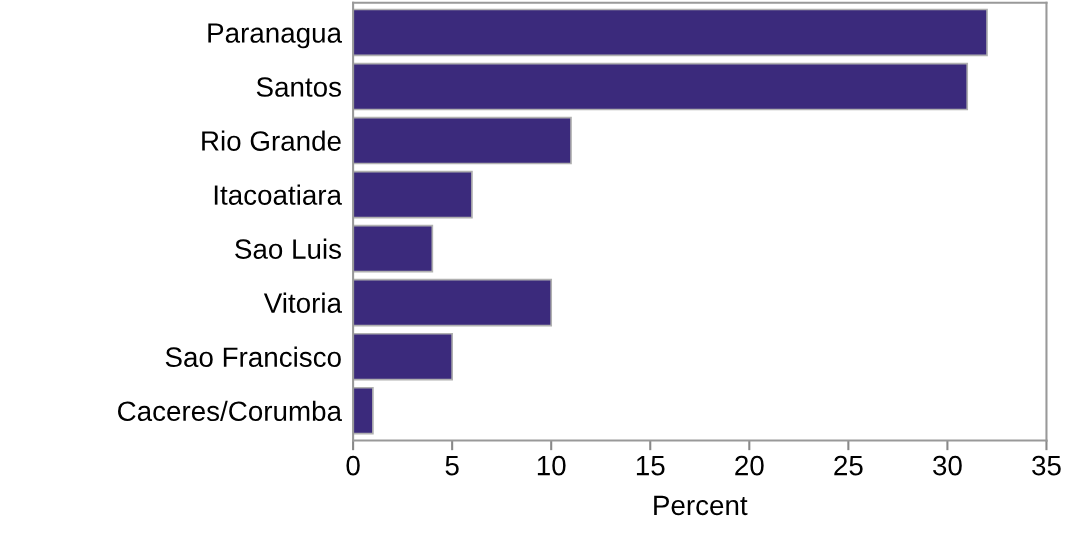 Image resolution: width=1070 pixels, height=554 pixels. What do you see at coordinates (230, 411) in the screenshot?
I see `y-tick-label: Caceres/Corumba` at bounding box center [230, 411].